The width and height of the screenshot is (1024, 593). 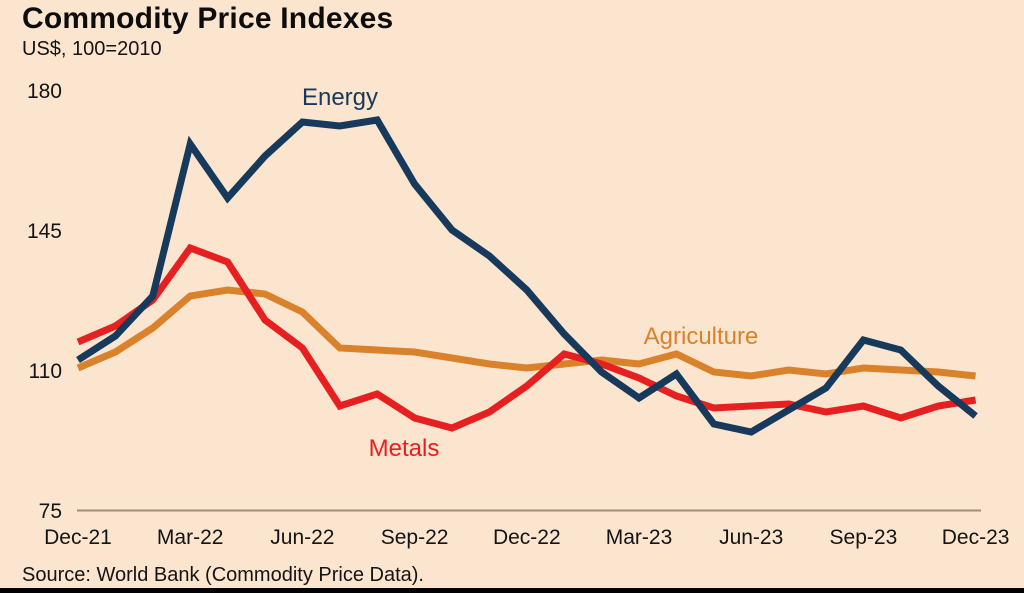 I want to click on x-axis-tick-label: Dec-23, so click(x=975, y=537).